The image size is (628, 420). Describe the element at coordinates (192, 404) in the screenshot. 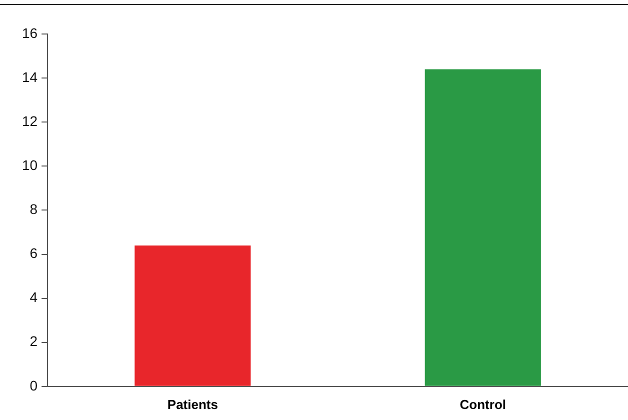

I see `x-tick-label: Patients` at that location.